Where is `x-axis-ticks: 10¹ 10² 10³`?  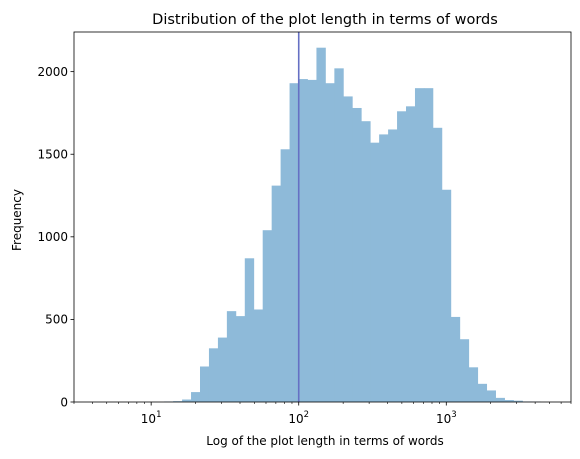 x-axis-ticks: 10¹ 10² 10³ is located at coordinates (322, 414).